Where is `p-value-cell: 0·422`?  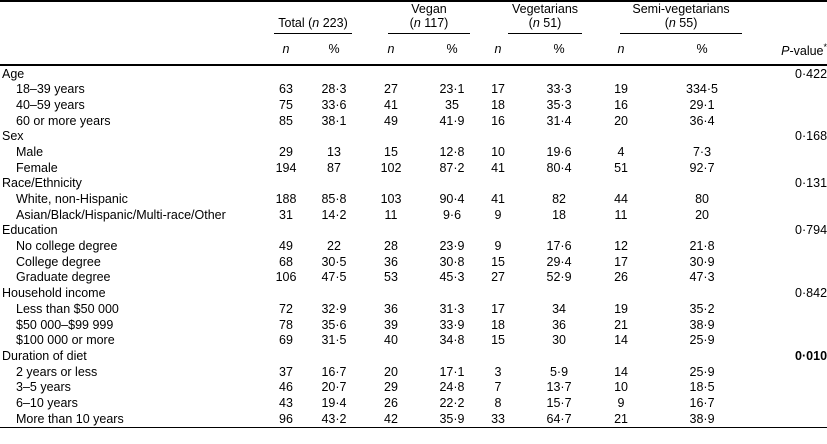 p-value-cell: 0·422 is located at coordinates (811, 73).